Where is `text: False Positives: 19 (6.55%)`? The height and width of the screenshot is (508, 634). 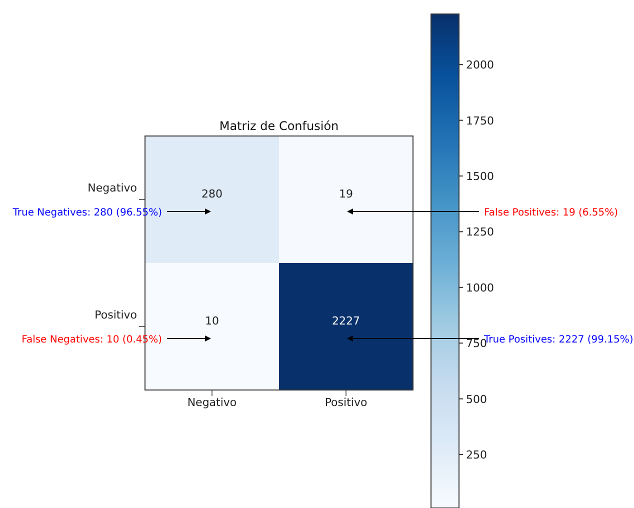 text: False Positives: 19 (6.55%) is located at coordinates (551, 213).